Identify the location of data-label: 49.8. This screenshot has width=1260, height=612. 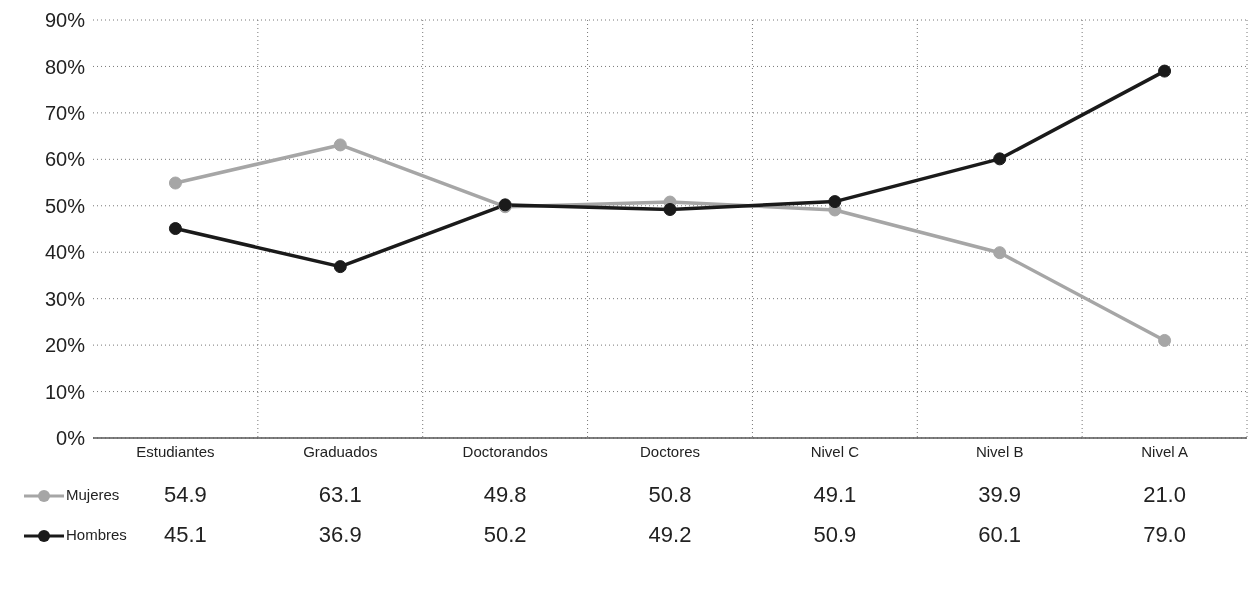
(505, 495).